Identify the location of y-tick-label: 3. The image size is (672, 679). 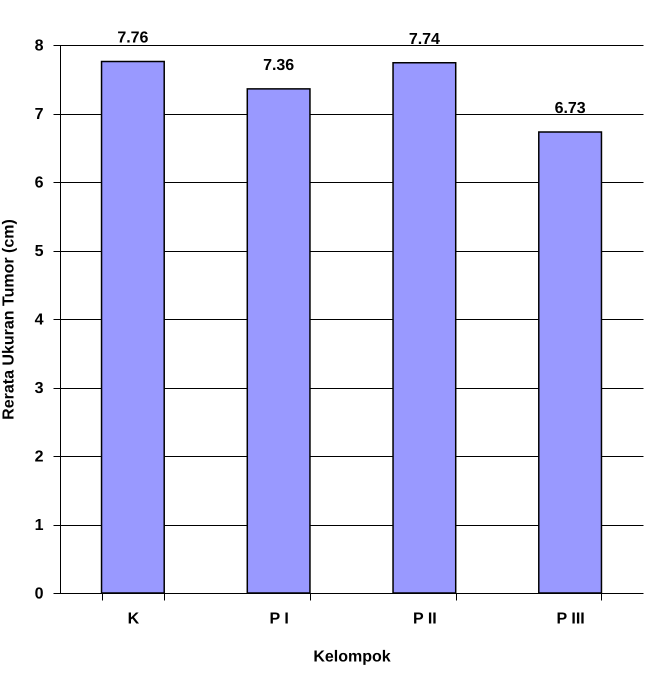
(39, 388).